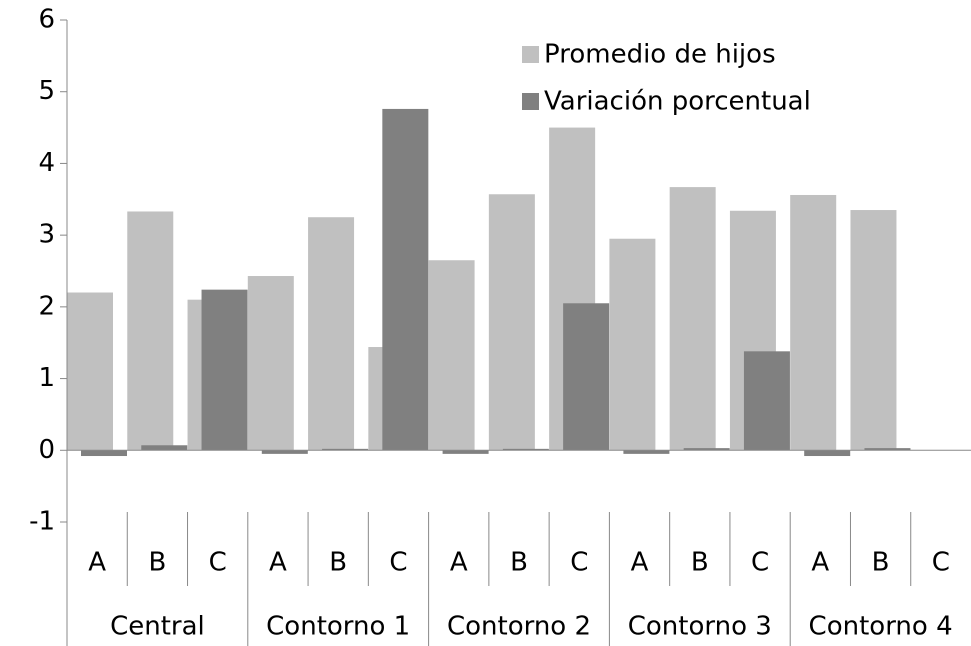  What do you see at coordinates (881, 627) in the screenshot?
I see `group-label: Contorno 4` at bounding box center [881, 627].